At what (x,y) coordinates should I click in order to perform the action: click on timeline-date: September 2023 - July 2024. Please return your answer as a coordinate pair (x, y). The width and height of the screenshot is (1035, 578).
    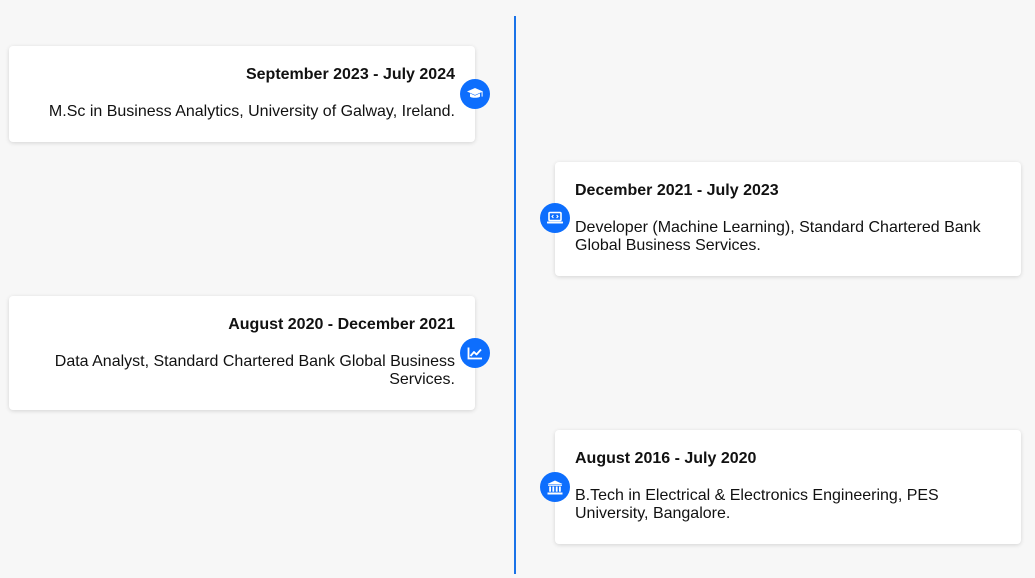
    Looking at the image, I should click on (350, 74).